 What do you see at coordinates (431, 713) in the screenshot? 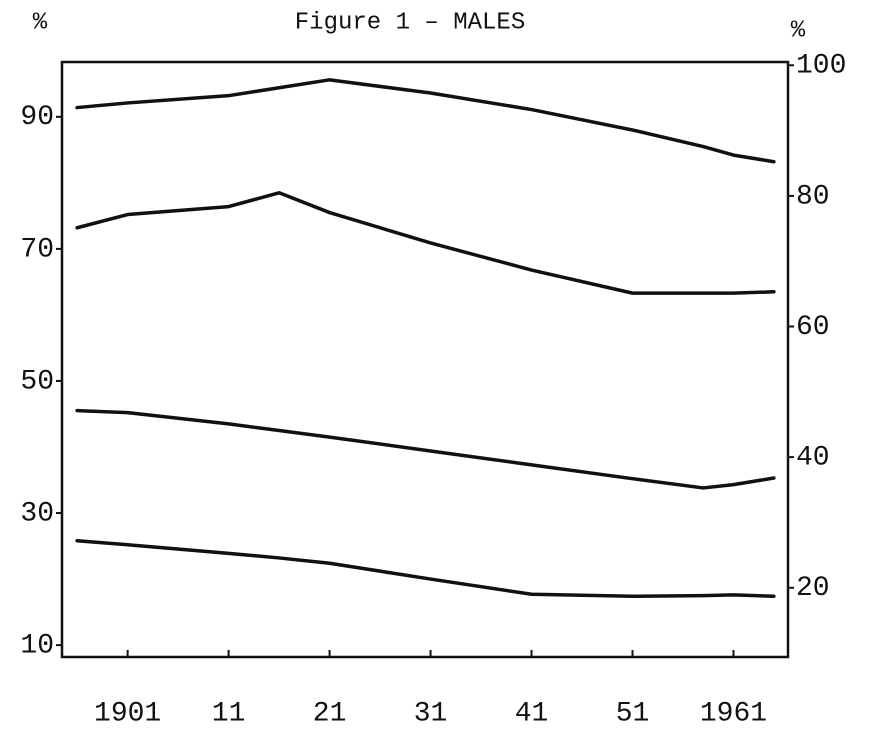
I see `x-tick-label: 31` at bounding box center [431, 713].